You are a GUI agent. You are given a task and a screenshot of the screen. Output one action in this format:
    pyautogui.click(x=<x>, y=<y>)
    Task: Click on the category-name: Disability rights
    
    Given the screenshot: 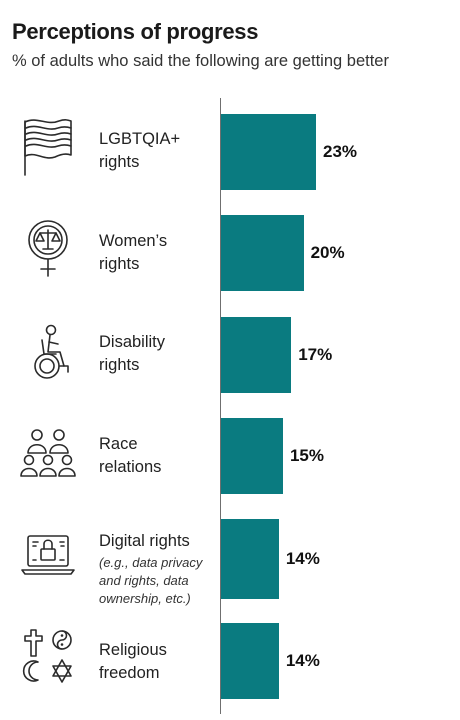 What is the action you would take?
    pyautogui.click(x=132, y=353)
    